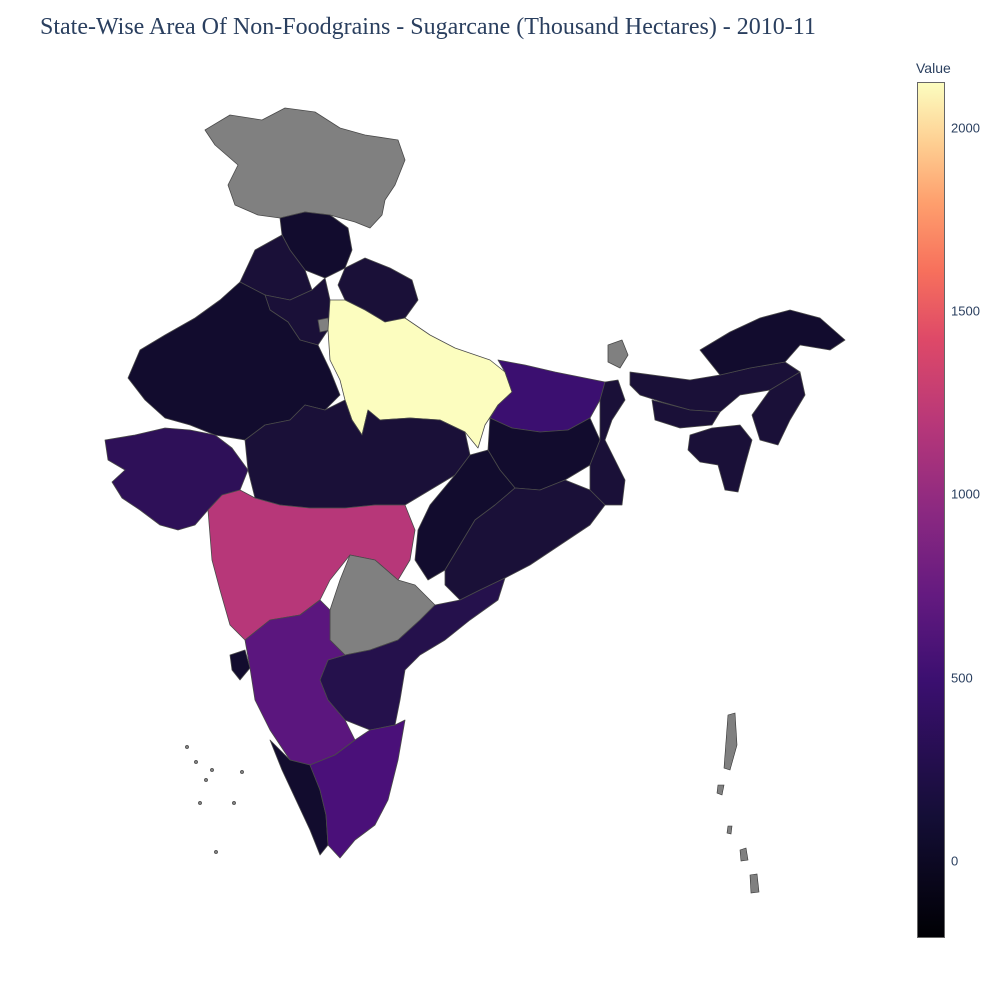 This screenshot has height=1000, width=1000. I want to click on colorbar-tick-2000: 2000, so click(965, 128).